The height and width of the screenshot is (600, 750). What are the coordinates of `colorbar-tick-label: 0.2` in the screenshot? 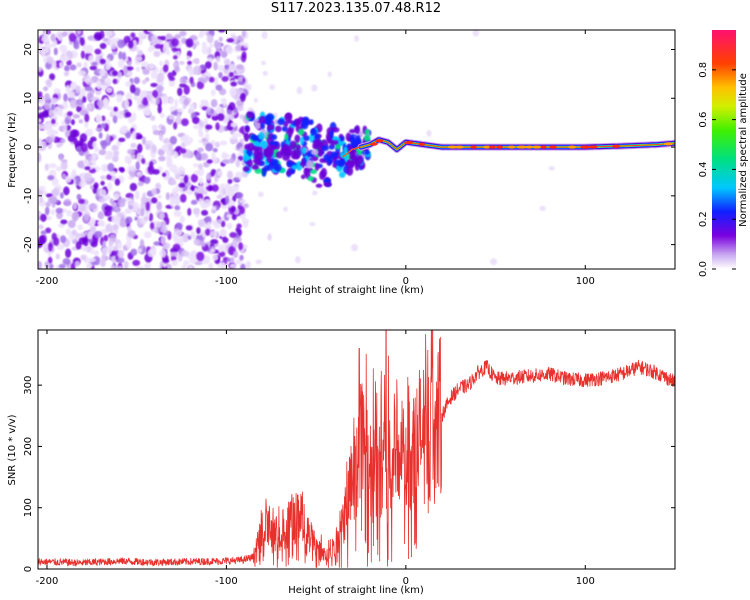 It's located at (703, 219).